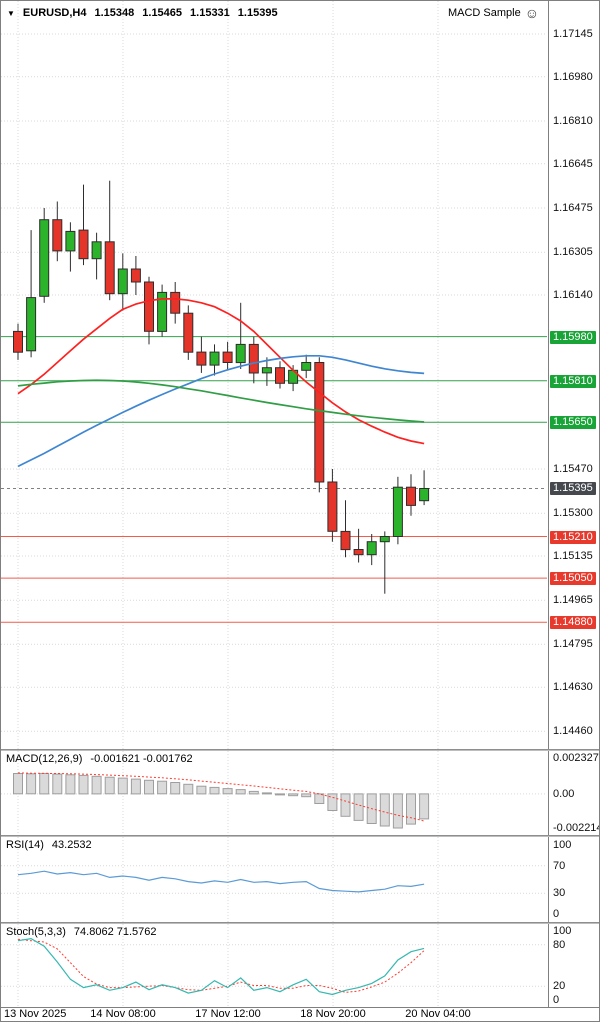  Describe the element at coordinates (114, 13) in the screenshot. I see `ohlc-open: 1.15348` at that location.